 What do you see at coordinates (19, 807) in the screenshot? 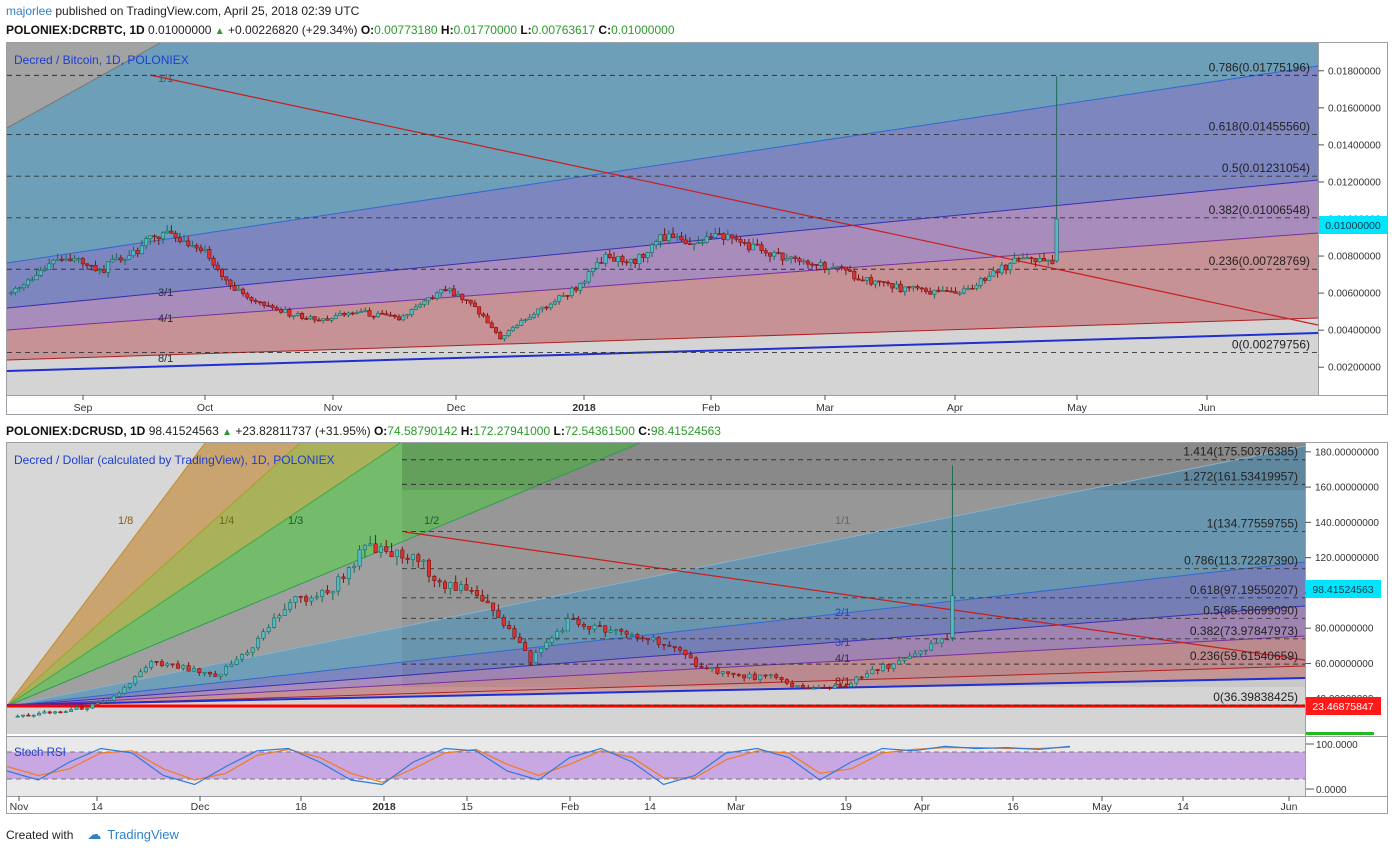
I see `bottom-x-tick-label: Nov` at bounding box center [19, 807].